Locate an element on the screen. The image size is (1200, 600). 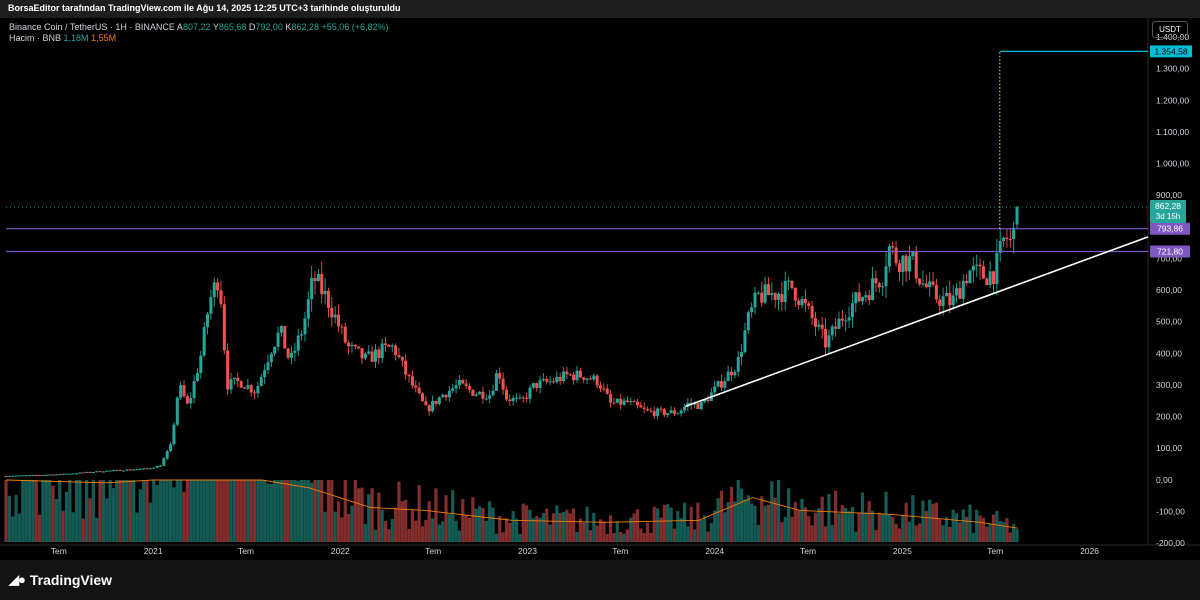
currency-button: USDT is located at coordinates (1170, 29).